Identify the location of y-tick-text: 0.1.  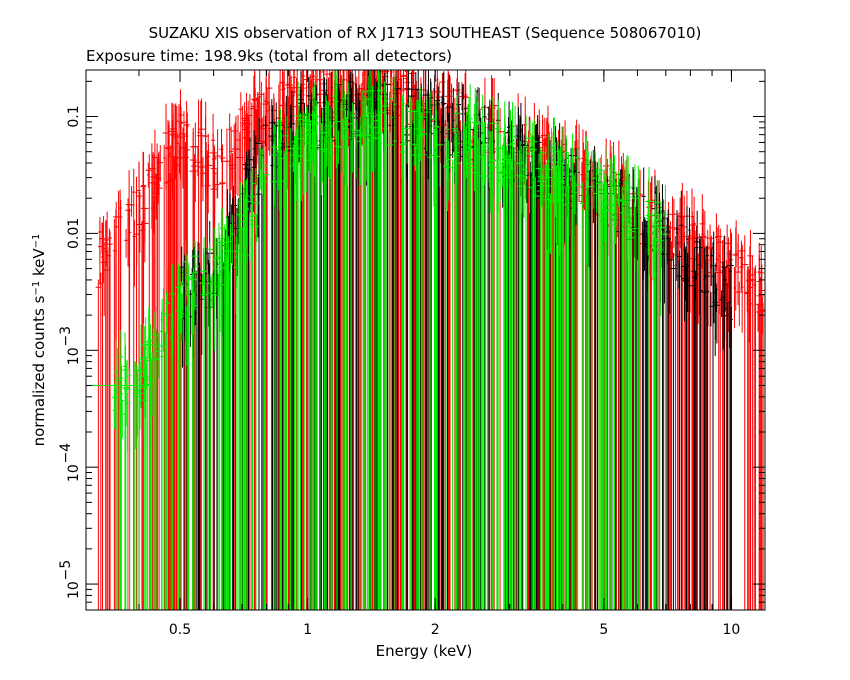
(74, 116).